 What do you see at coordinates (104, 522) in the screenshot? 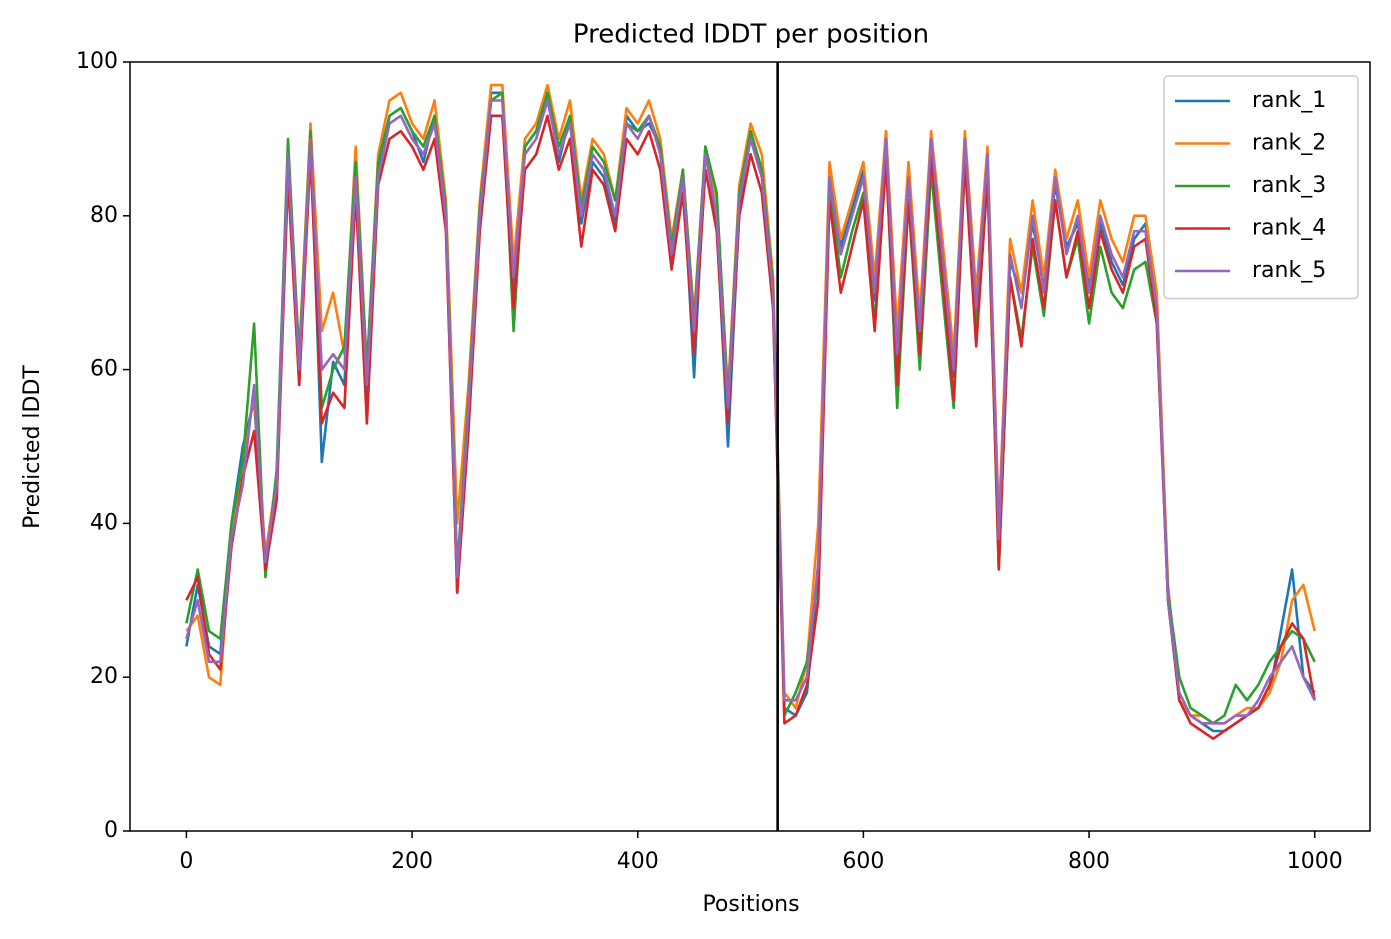
I see `y-tick-label: 40` at bounding box center [104, 522].